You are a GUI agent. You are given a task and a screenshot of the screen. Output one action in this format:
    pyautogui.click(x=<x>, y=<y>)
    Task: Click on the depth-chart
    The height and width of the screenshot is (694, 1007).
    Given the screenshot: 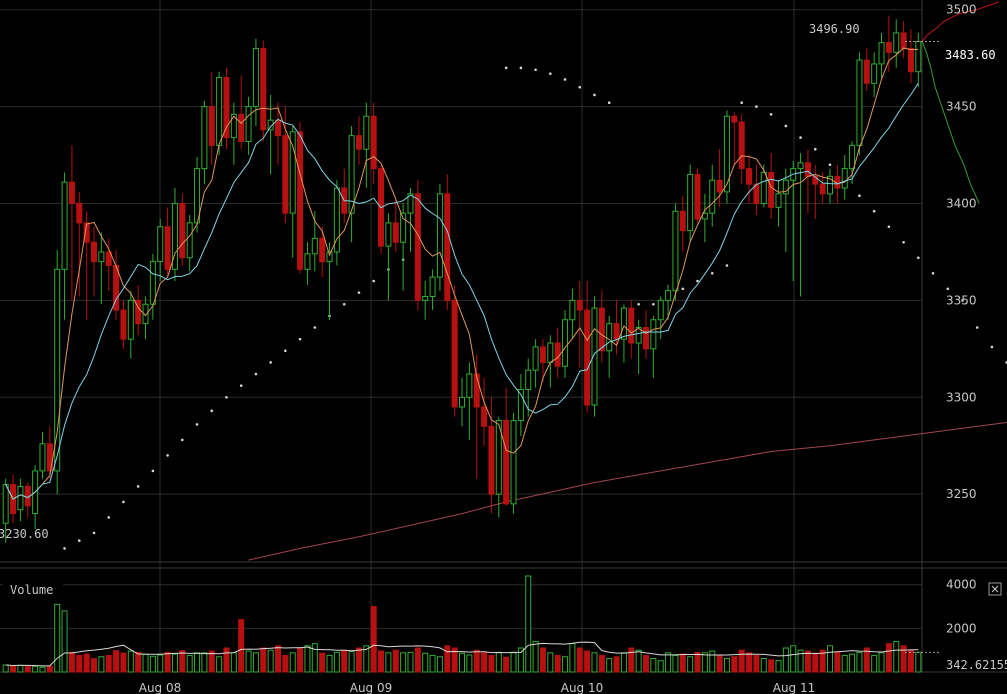 What is the action you would take?
    pyautogui.click(x=952, y=102)
    